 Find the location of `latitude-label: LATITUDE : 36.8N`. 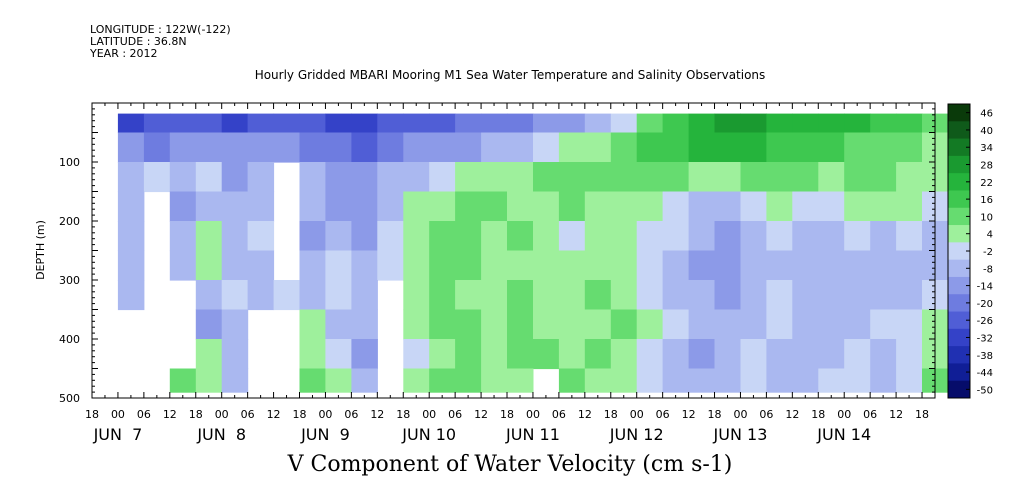

latitude-label: LATITUDE : 36.8N is located at coordinates (138, 41).